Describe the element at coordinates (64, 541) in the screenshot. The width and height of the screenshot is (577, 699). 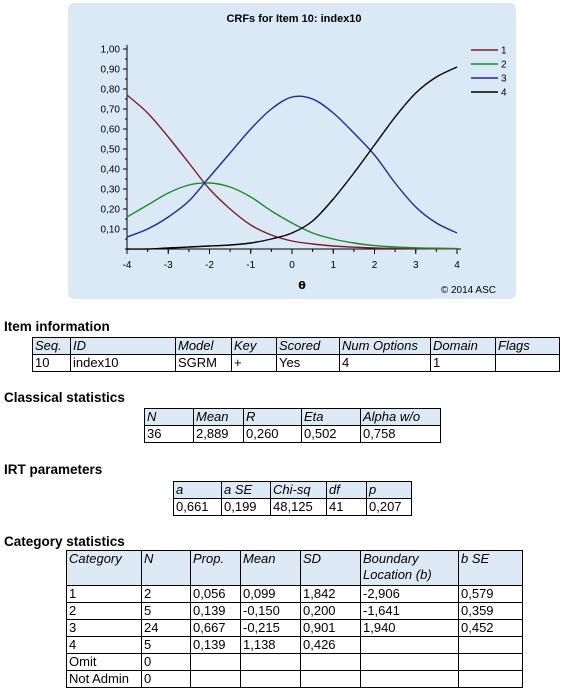
I see `category-statistics-heading: Category statistics` at that location.